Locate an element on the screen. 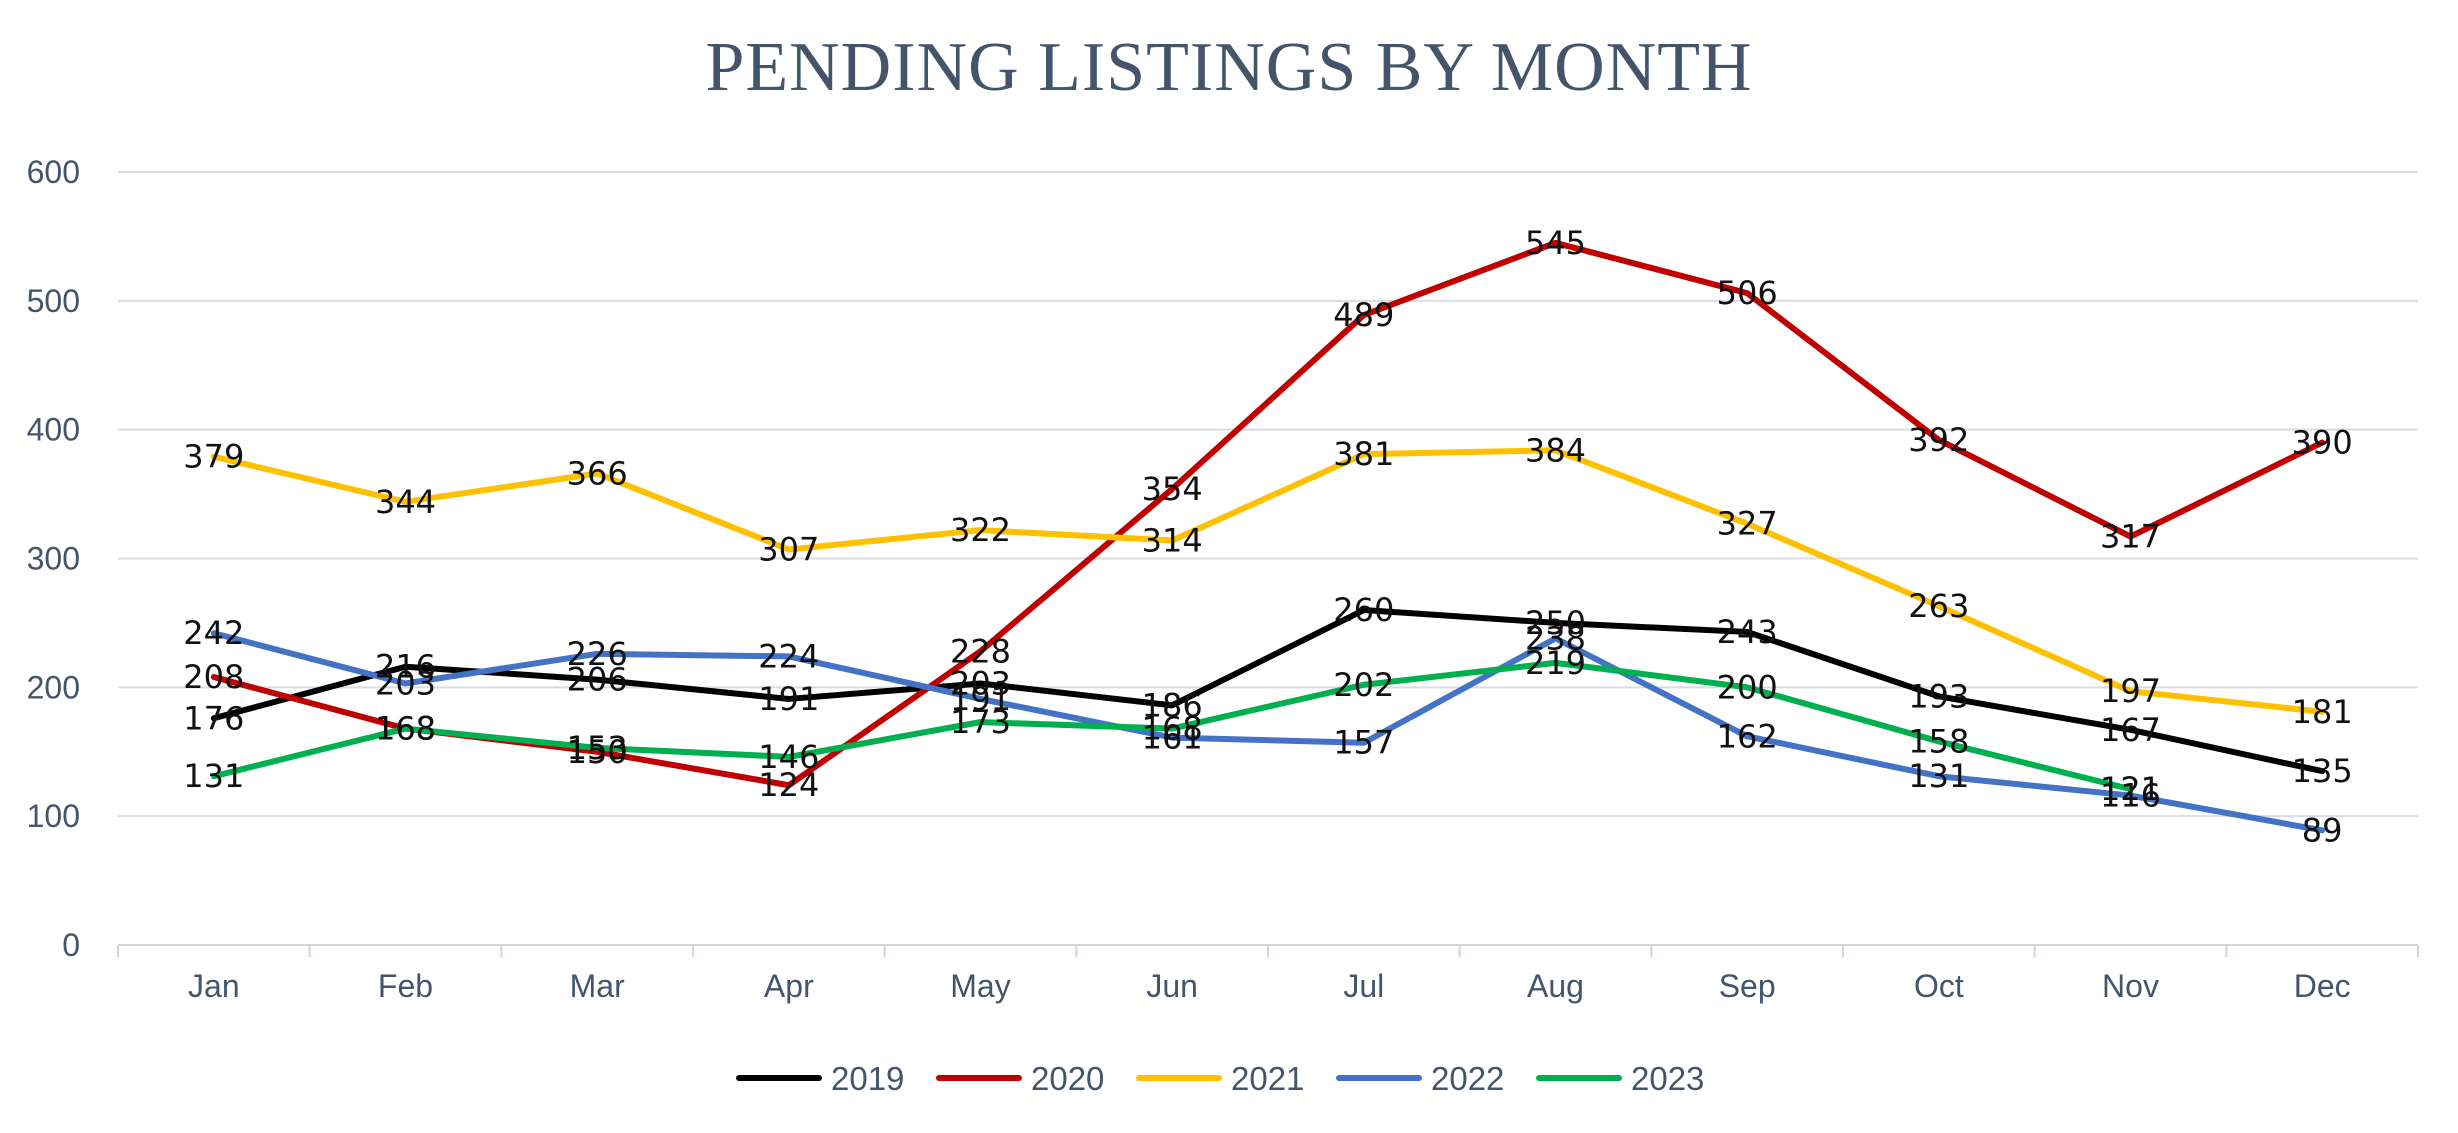  data-label-2021: 366 is located at coordinates (597, 473).